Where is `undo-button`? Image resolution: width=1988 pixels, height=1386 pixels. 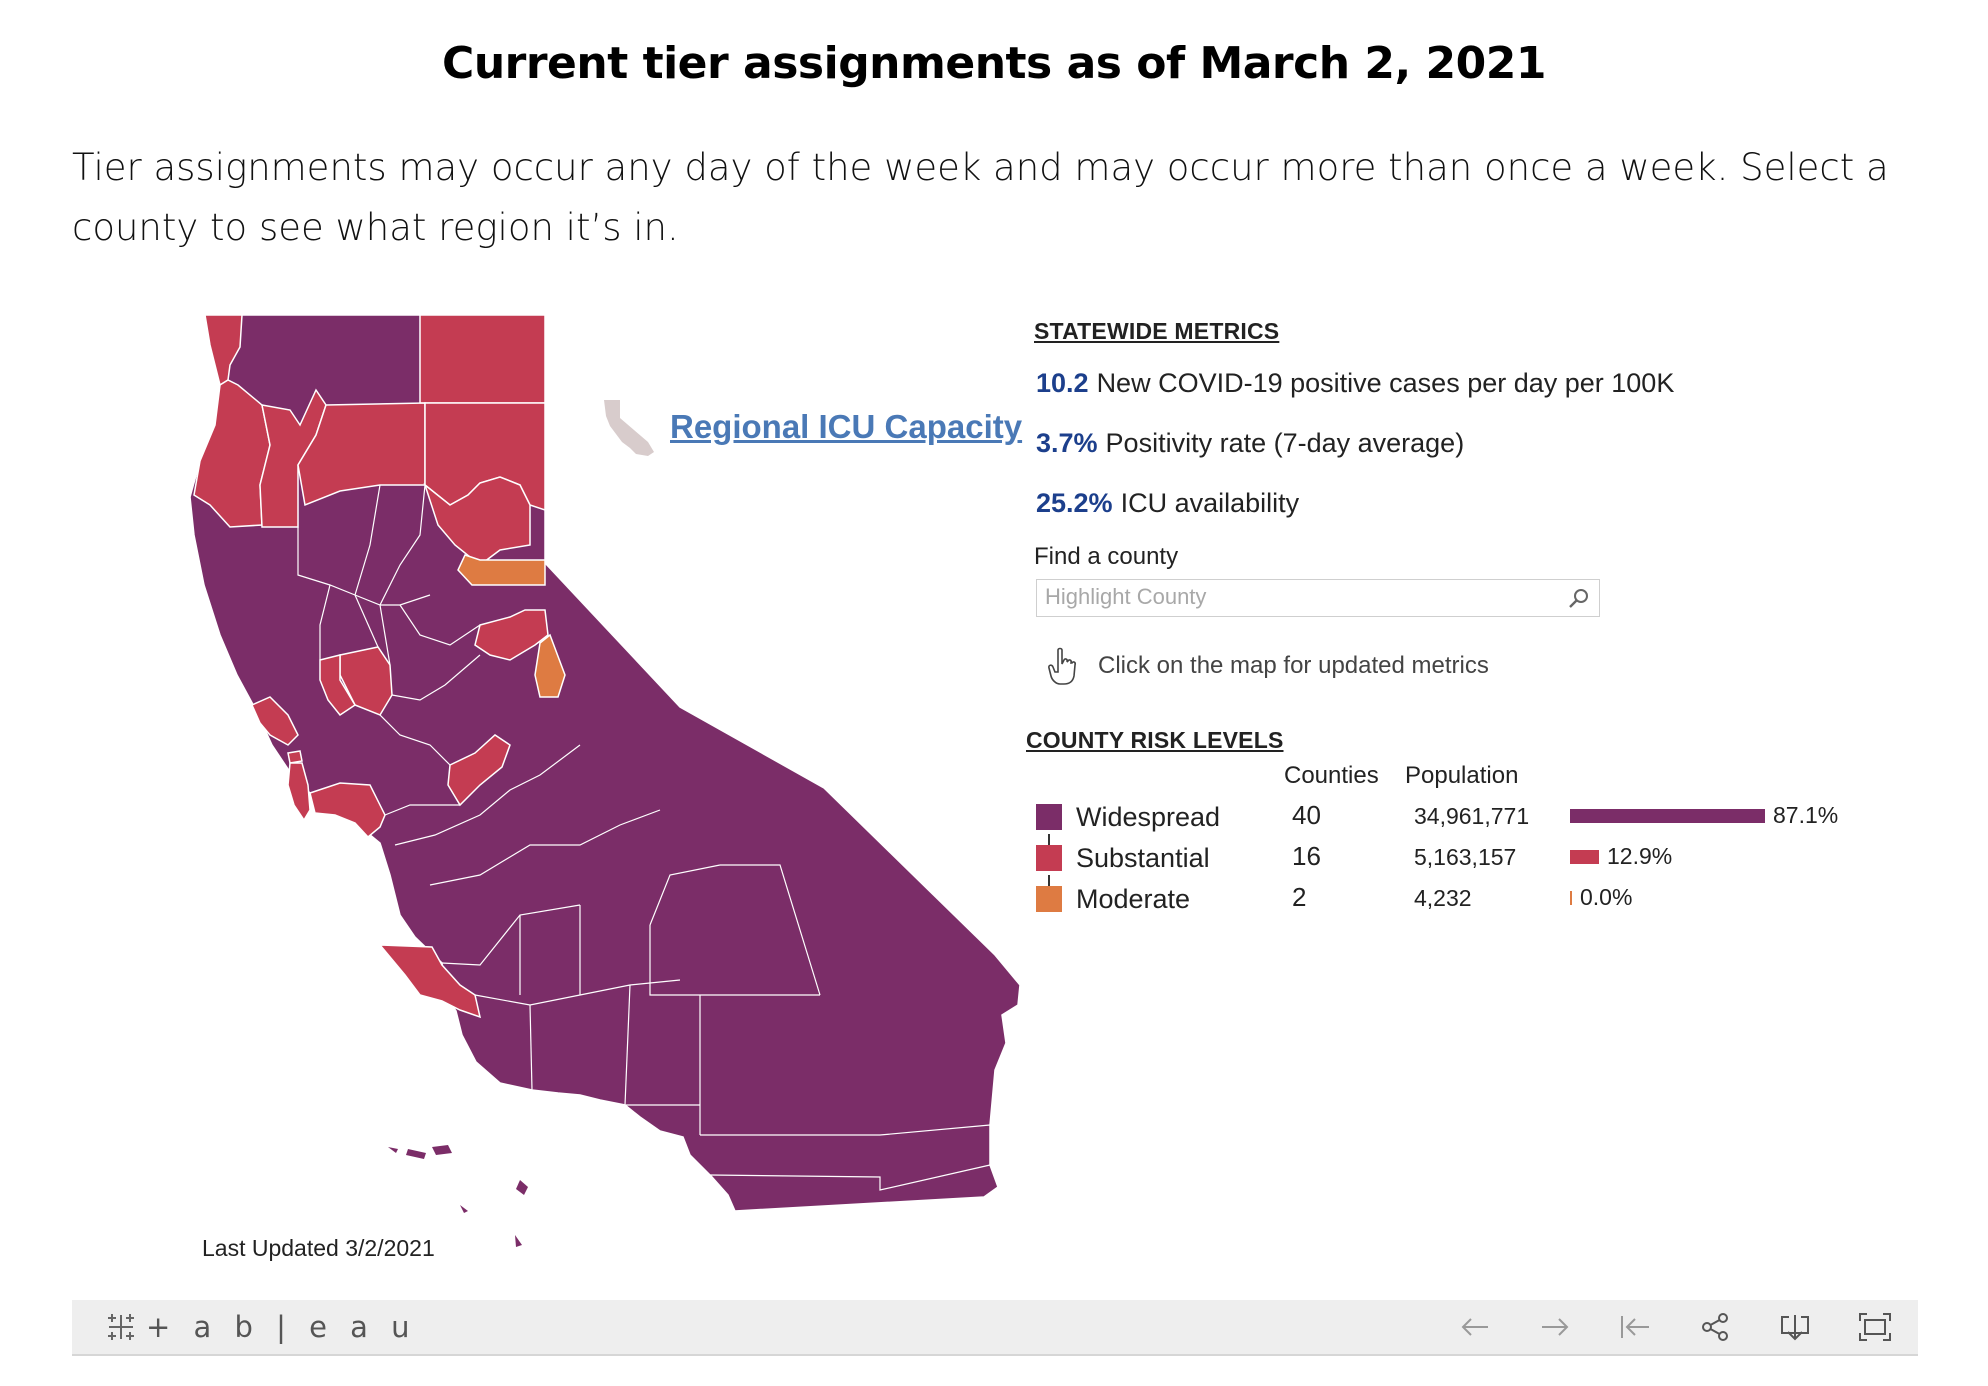
undo-button is located at coordinates (1475, 1327).